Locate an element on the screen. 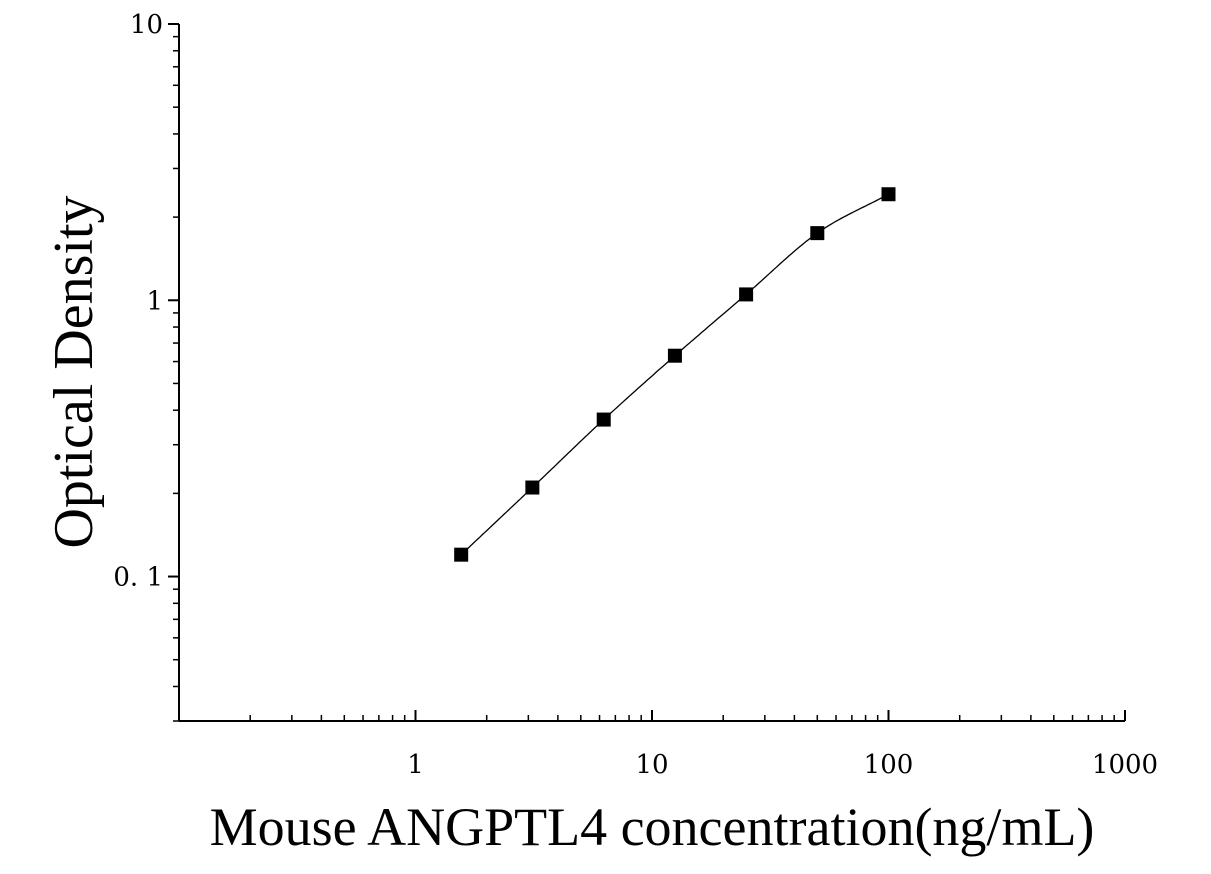 This screenshot has width=1211, height=874. x-major-ticks is located at coordinates (770, 715).